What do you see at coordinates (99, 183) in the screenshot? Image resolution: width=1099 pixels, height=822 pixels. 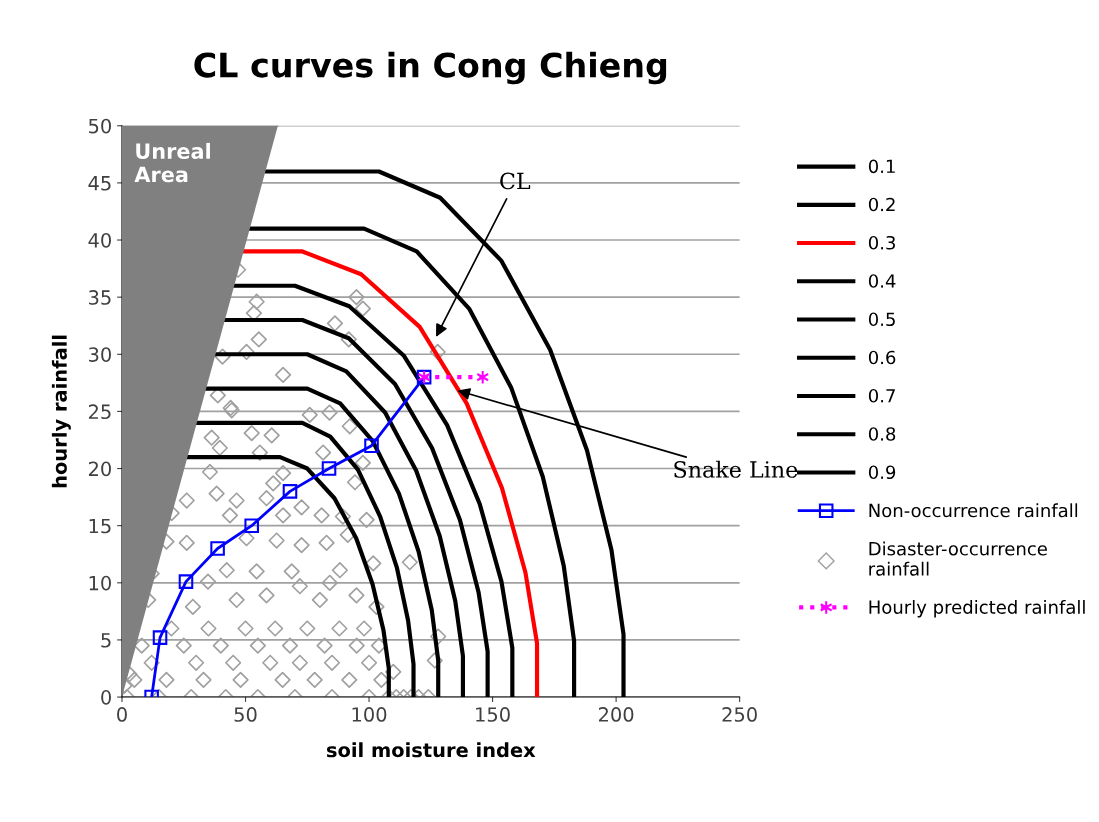 I see `y-tick-label: 45` at bounding box center [99, 183].